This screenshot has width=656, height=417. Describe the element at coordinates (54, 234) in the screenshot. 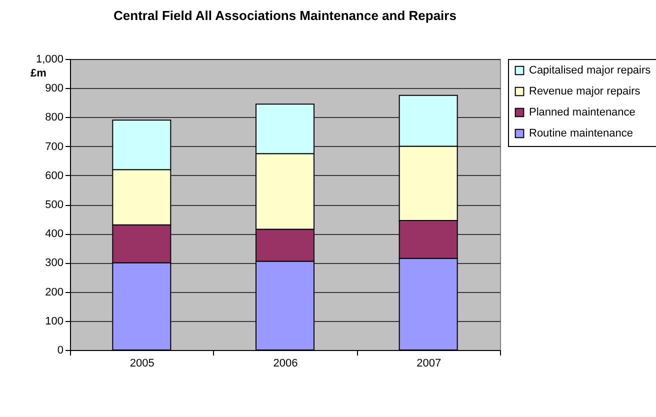

I see `y-tick-label: 400` at that location.